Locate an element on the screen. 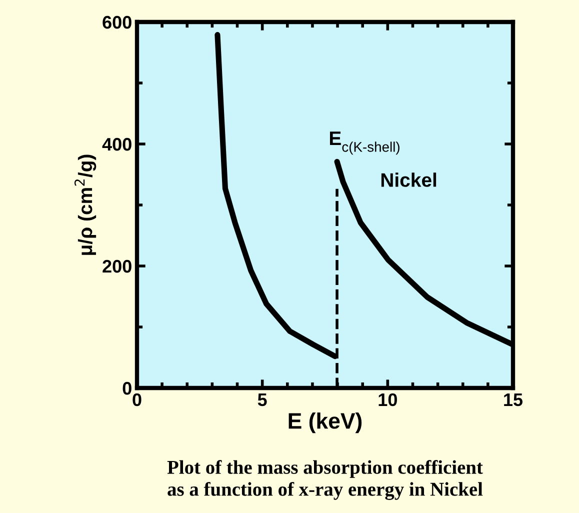 This screenshot has height=513, width=579. annotation: Nickel is located at coordinates (408, 179).